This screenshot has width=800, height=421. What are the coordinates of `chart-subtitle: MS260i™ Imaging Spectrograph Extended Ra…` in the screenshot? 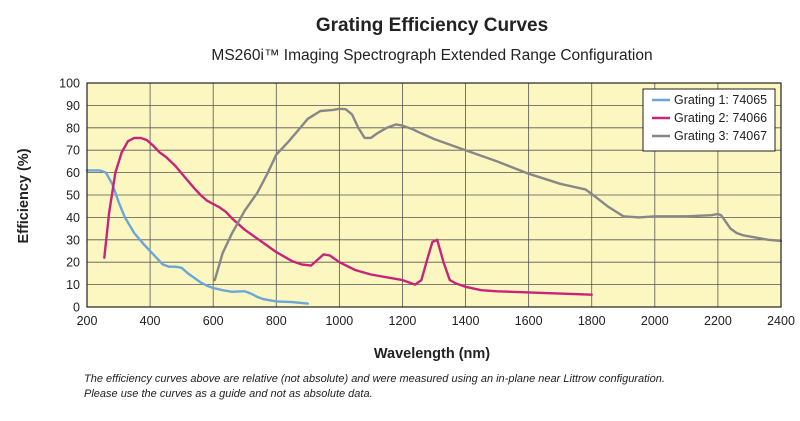 It's located at (431, 55).